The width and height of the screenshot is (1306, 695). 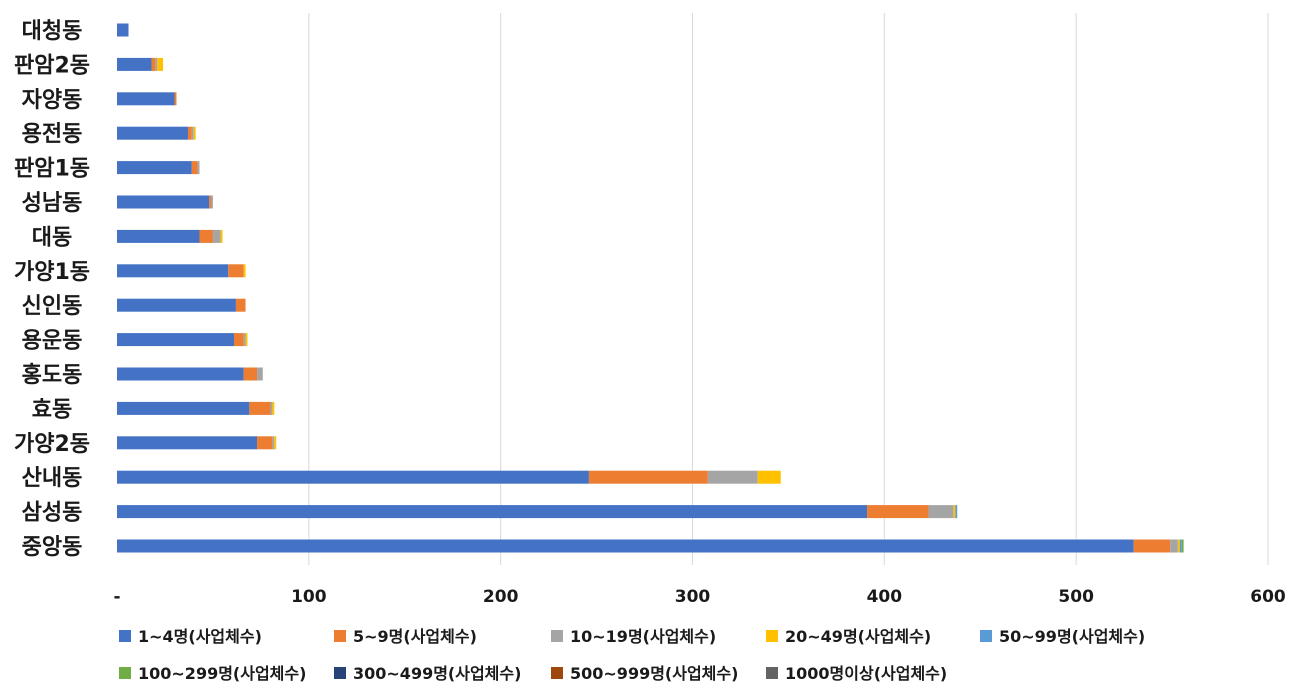 I want to click on bar-판암2동-series-1, so click(x=153, y=64).